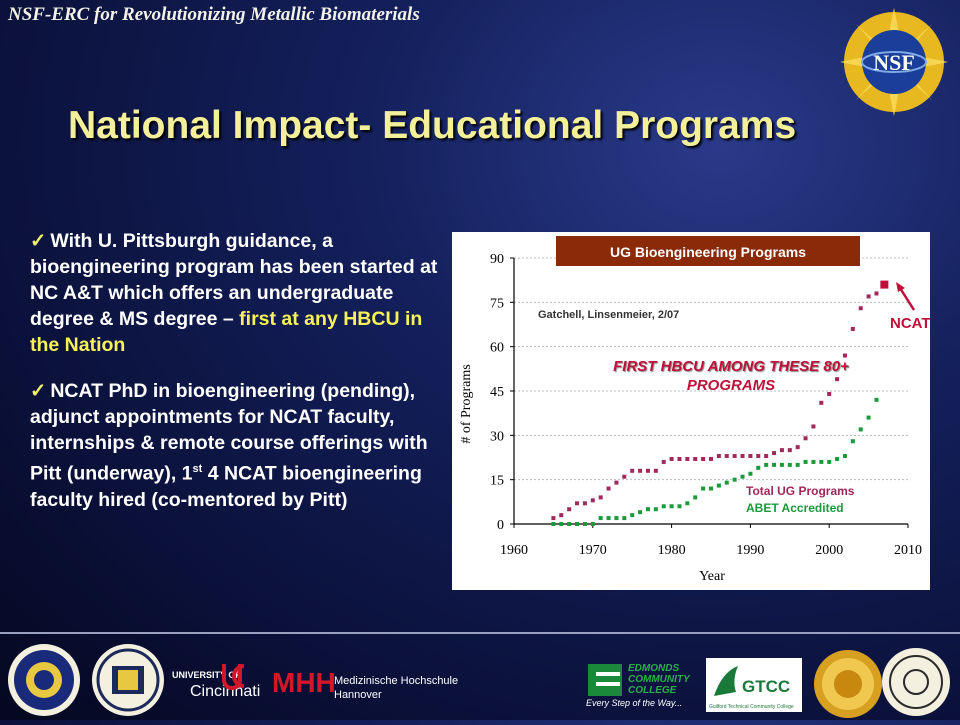 This screenshot has height=725, width=960. What do you see at coordinates (829, 550) in the screenshot?
I see `x-tick-label: 2000` at bounding box center [829, 550].